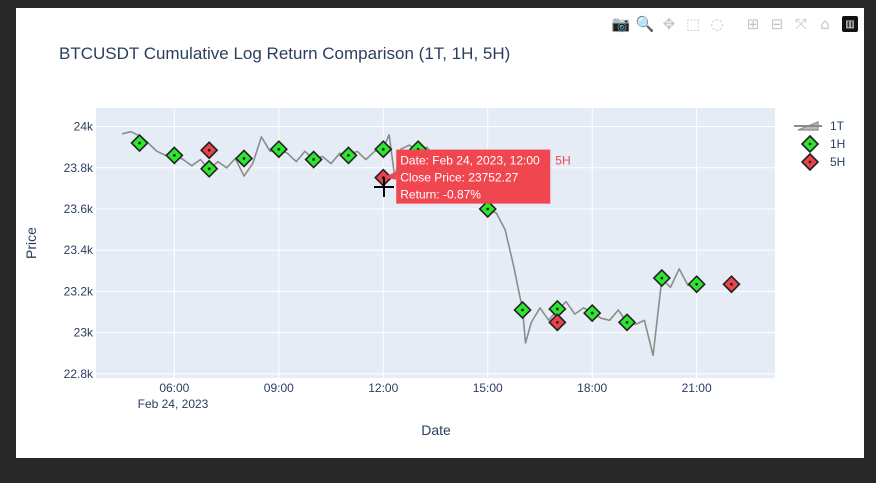 Image resolution: width=876 pixels, height=483 pixels. What do you see at coordinates (697, 388) in the screenshot?
I see `x-tick-label: 21:00` at bounding box center [697, 388].